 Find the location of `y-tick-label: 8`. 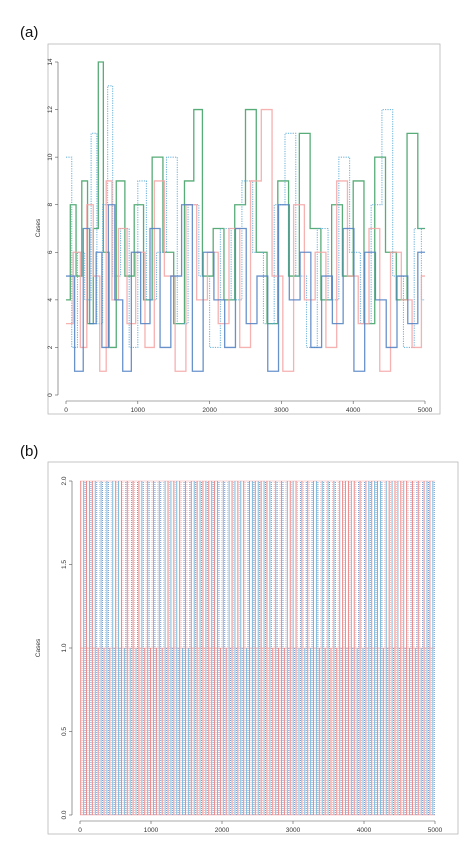

y-tick-label: 8 is located at coordinates (50, 205).